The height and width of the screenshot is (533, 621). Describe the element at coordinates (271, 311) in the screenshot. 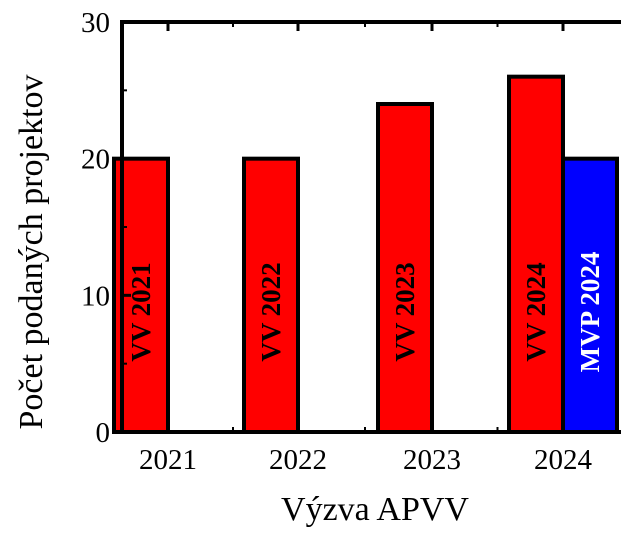

I see `bar-label-2022-series-1: VV 2022` at that location.